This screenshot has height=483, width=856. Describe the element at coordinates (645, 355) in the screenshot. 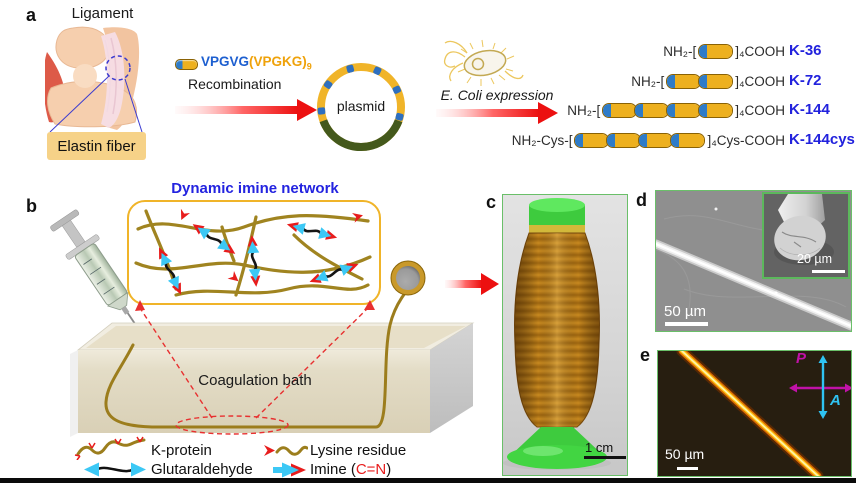

I see `panel-e-label: e` at that location.